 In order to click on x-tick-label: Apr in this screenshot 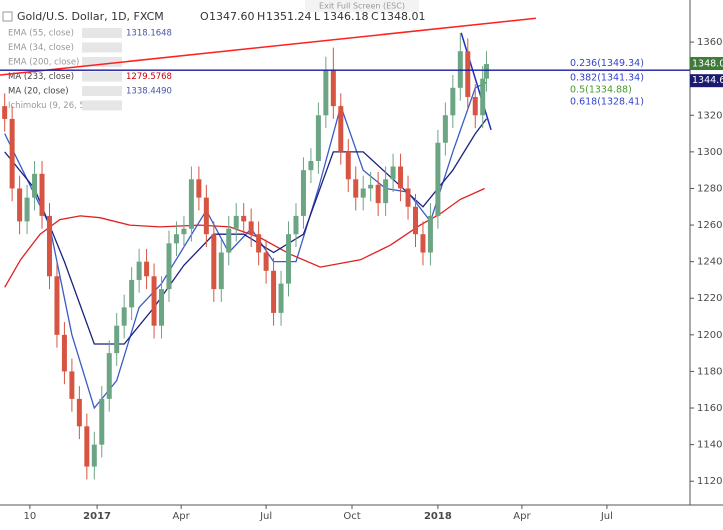, I will do `click(522, 516)`.